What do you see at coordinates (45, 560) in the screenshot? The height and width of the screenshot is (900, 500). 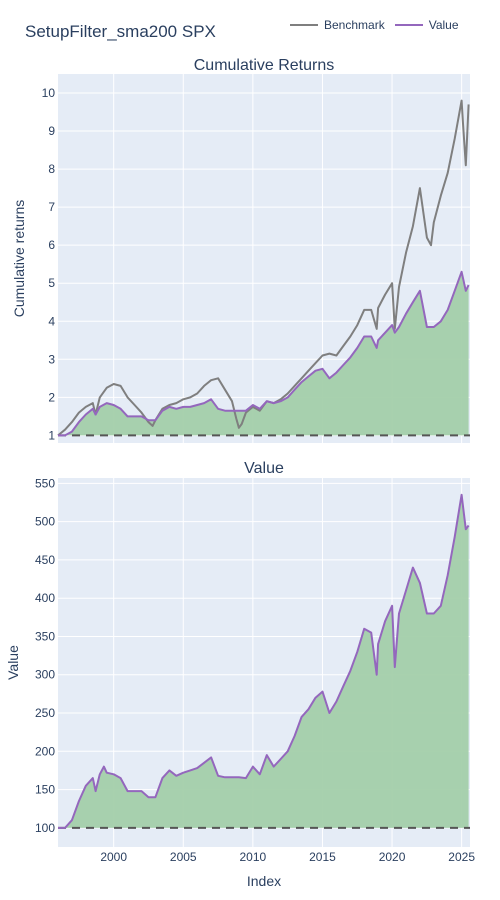 I see `y-tick-label: 450` at bounding box center [45, 560].